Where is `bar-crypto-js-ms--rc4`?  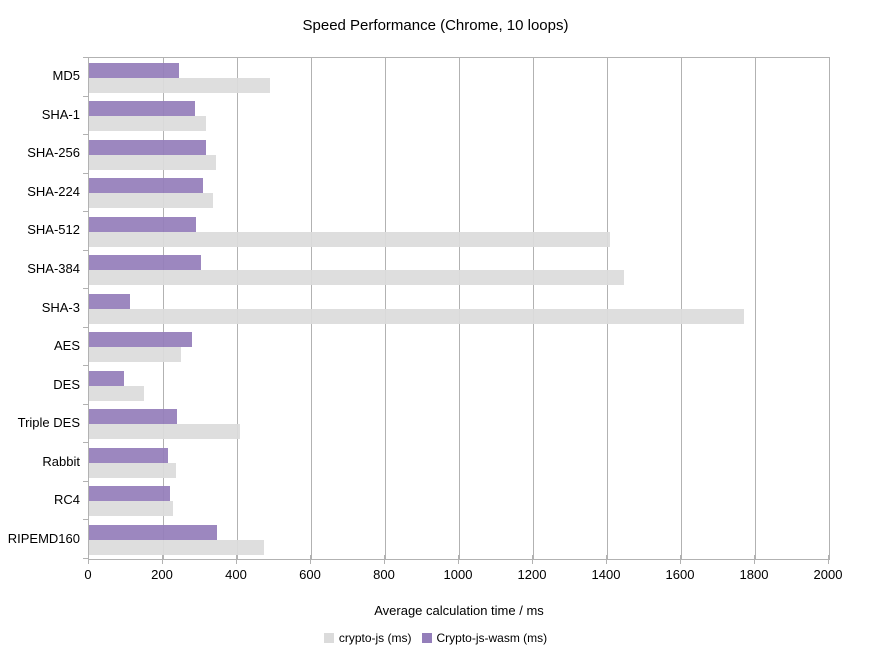
bar-crypto-js-ms--rc4 is located at coordinates (131, 509).